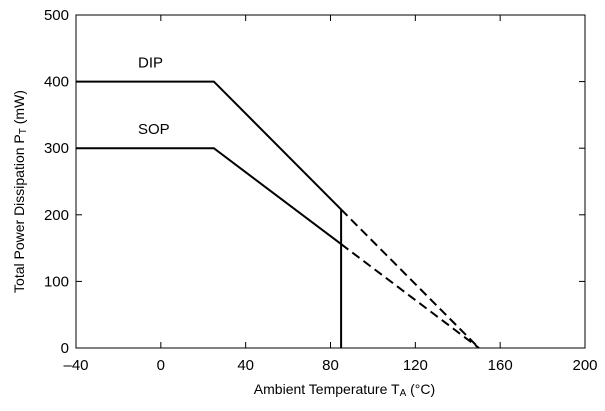 Image resolution: width=605 pixels, height=411 pixels. Describe the element at coordinates (209, 196) in the screenshot. I see `sop-solid-line` at that location.